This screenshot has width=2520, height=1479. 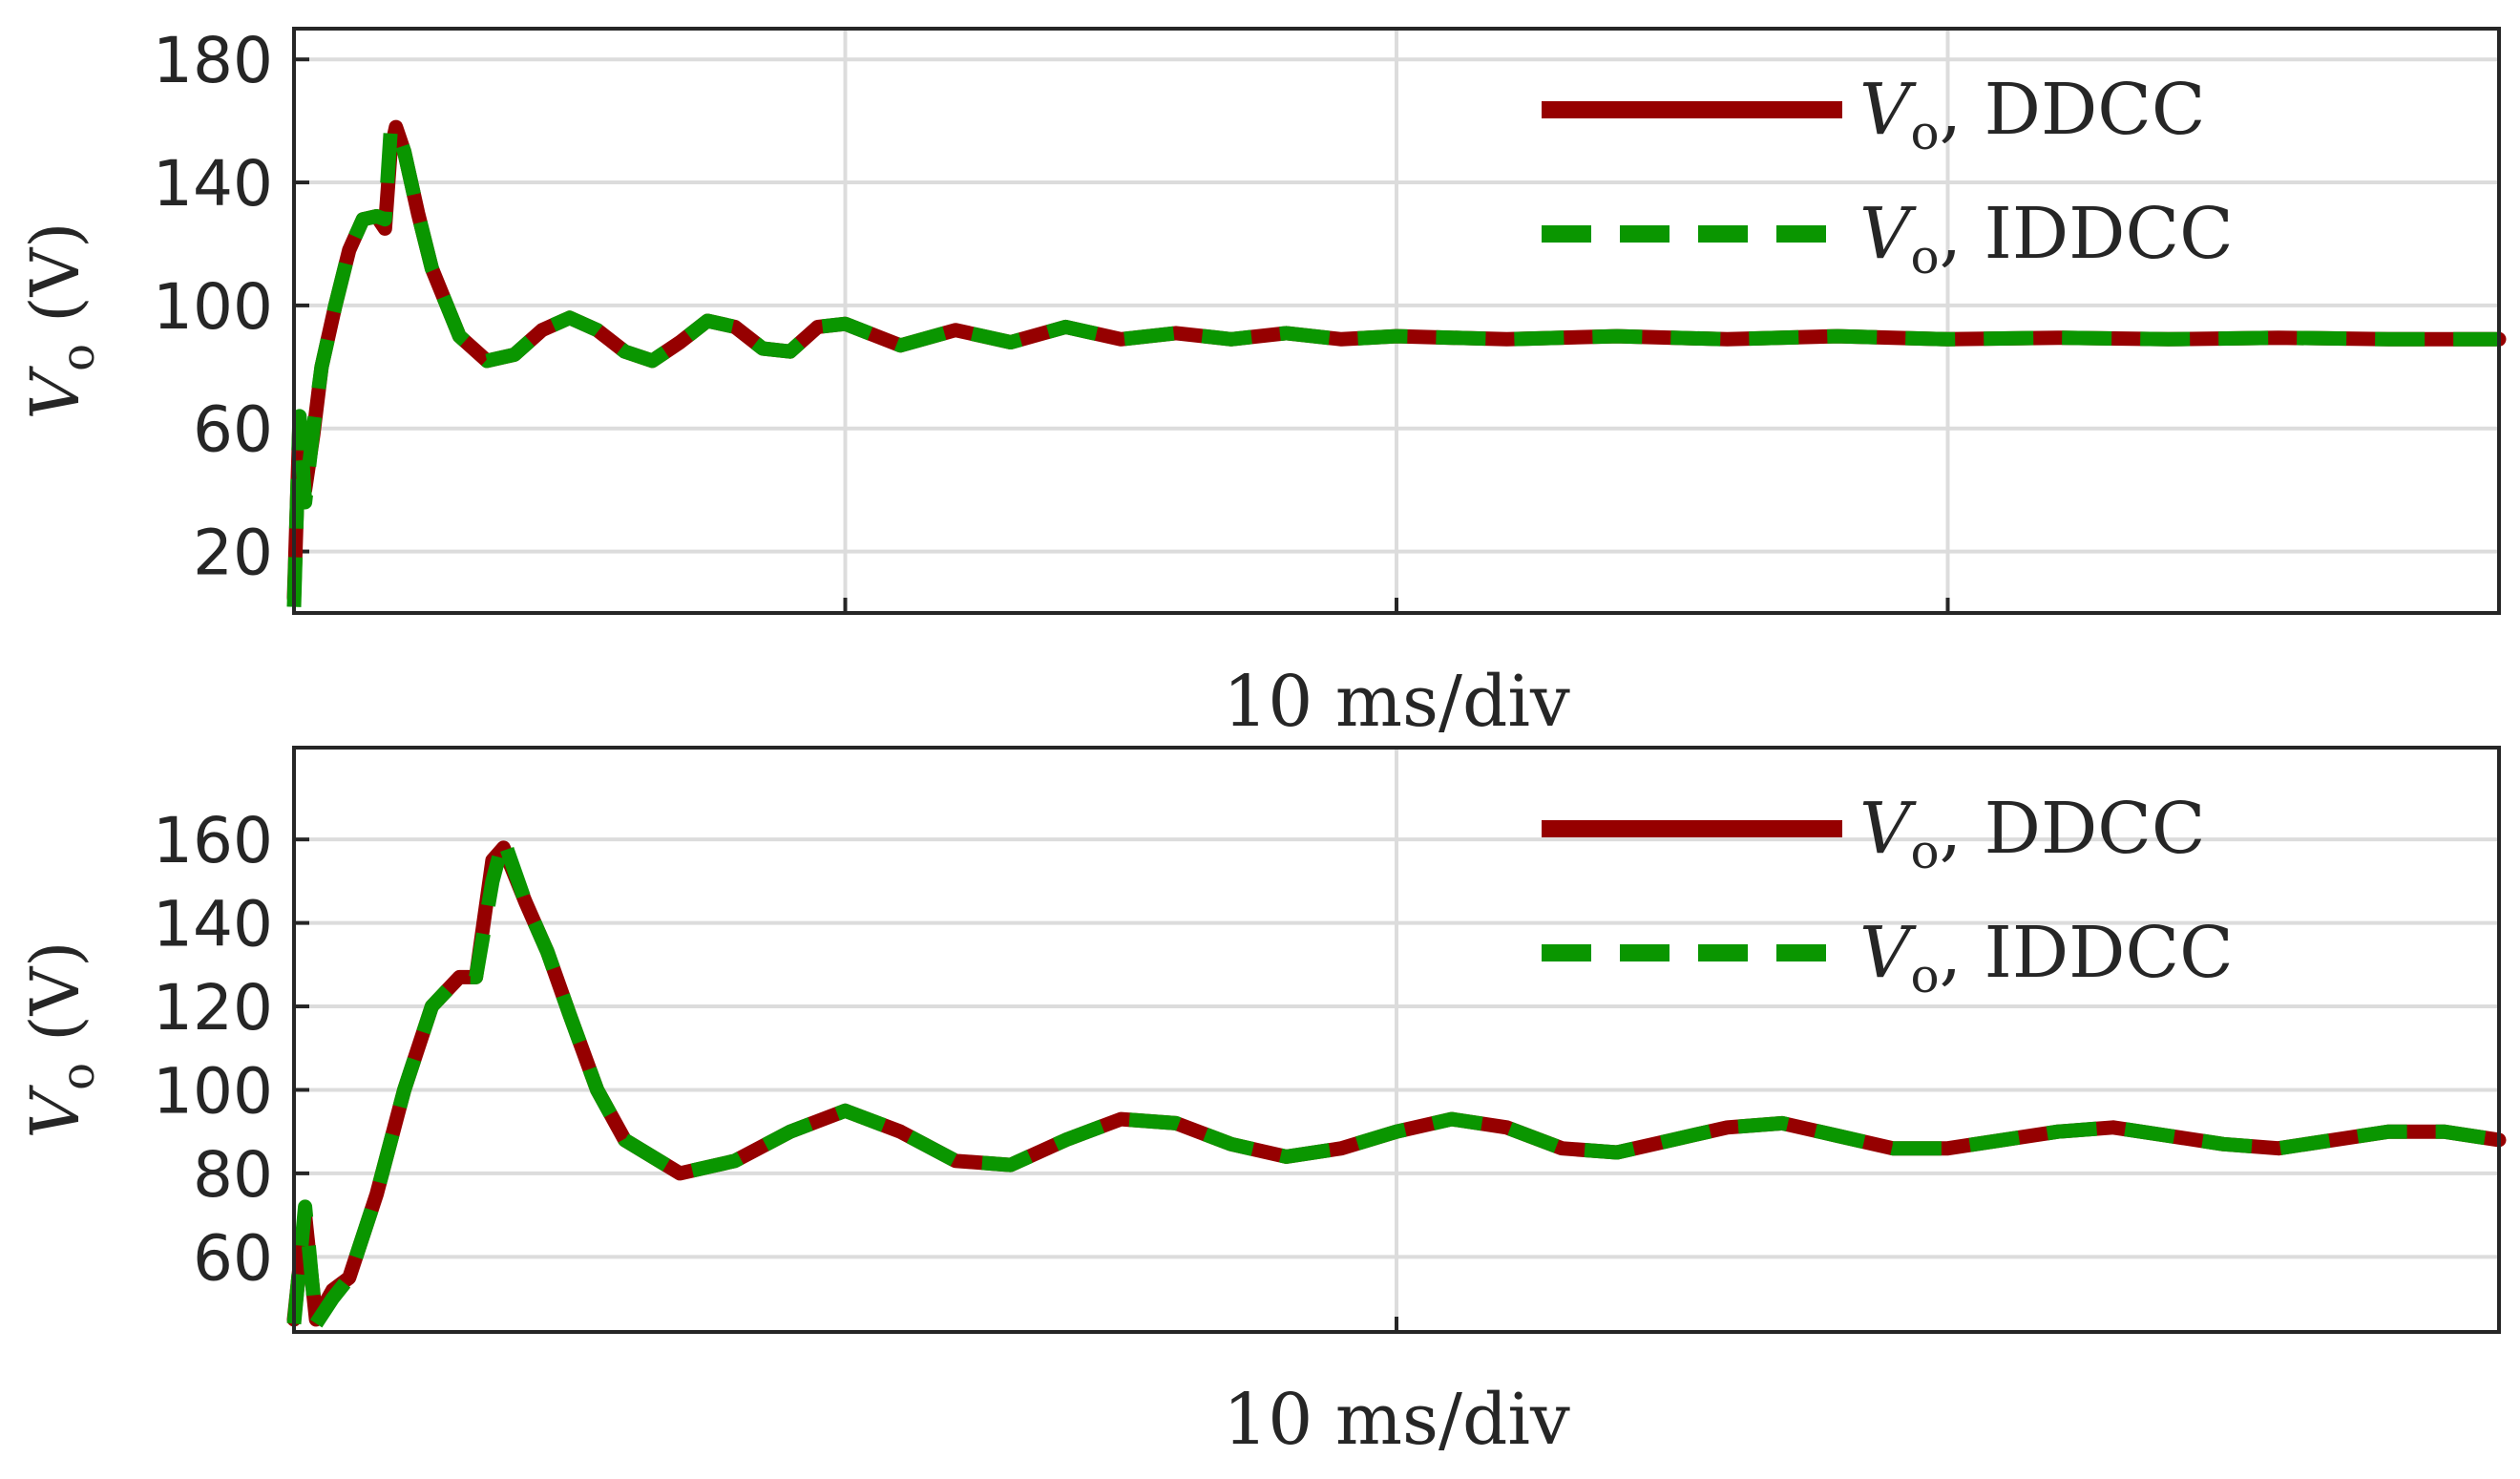 What do you see at coordinates (1888, 177) in the screenshot?
I see `top-chart-legend: Vo, DDCC Vo, IDDCC` at bounding box center [1888, 177].